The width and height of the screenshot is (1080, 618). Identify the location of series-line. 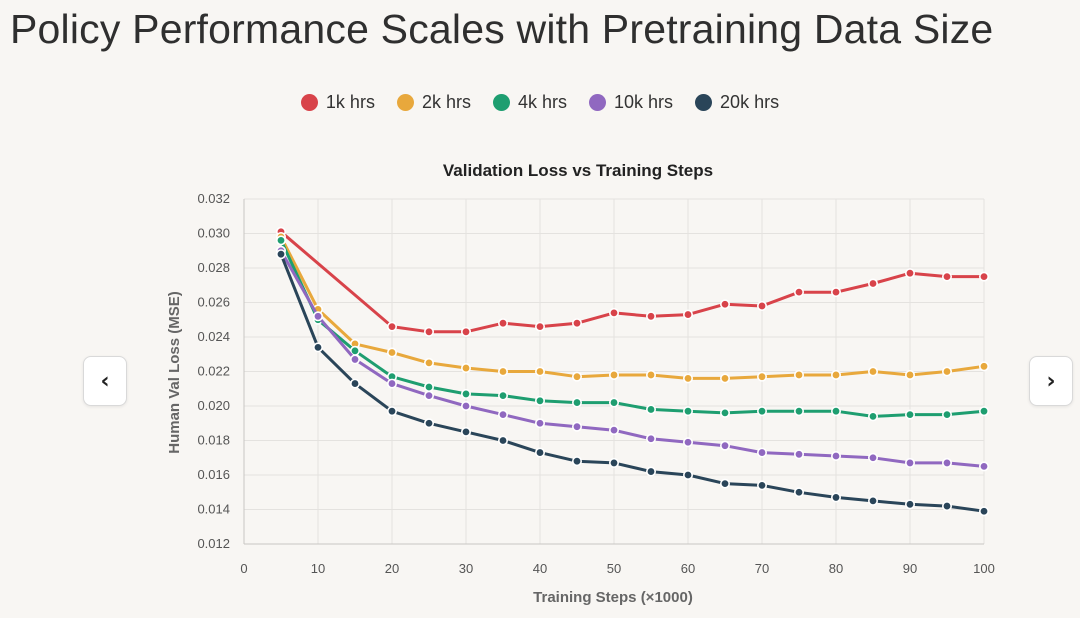
(632, 282).